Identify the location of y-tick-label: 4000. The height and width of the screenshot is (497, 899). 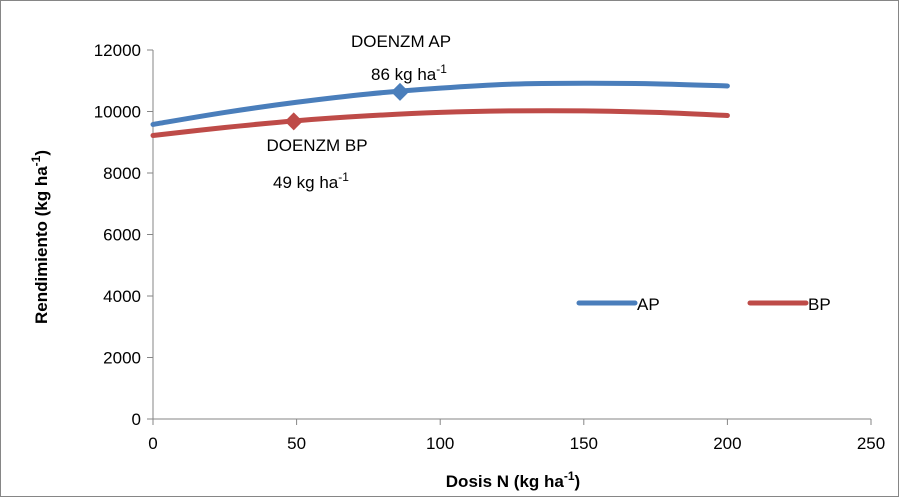
(122, 296).